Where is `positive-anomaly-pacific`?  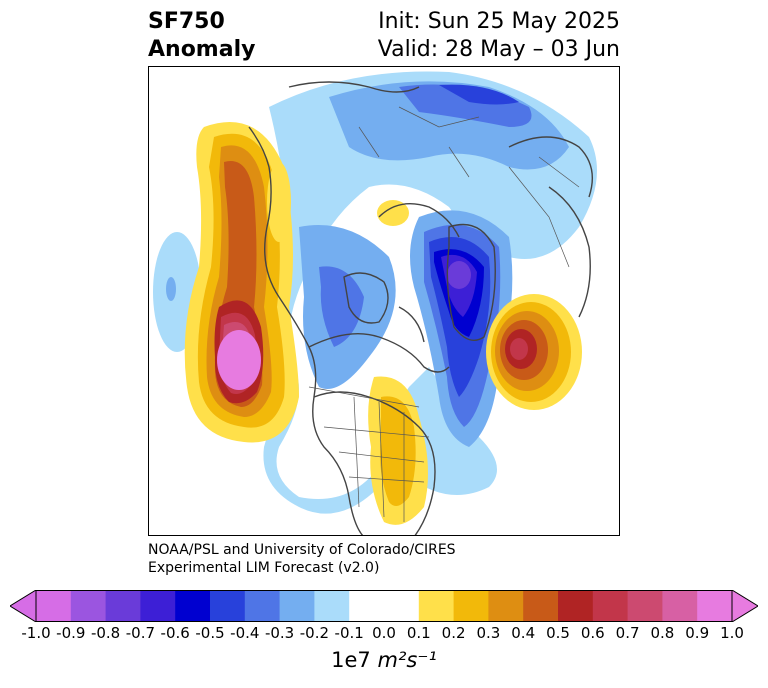
positive-anomaly-pacific is located at coordinates (241, 282).